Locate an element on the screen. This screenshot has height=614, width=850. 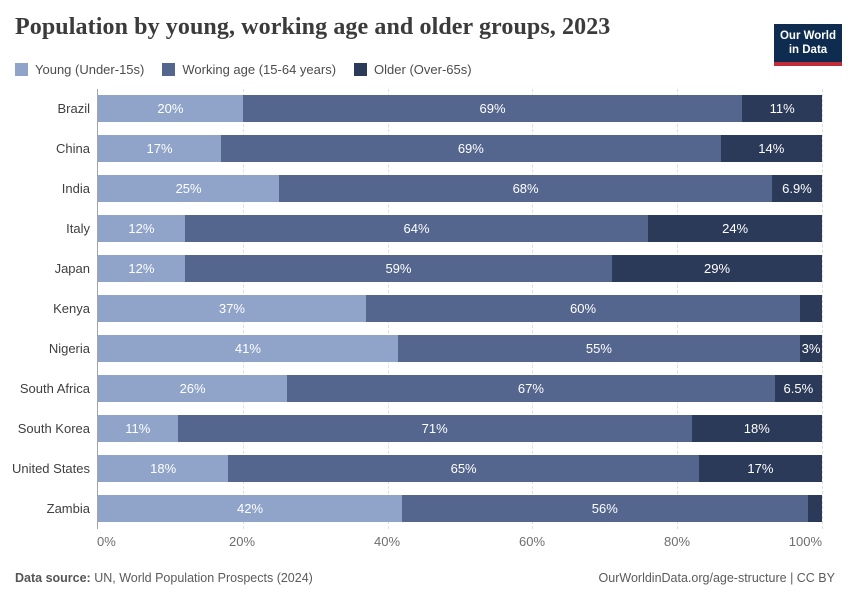
bar-segment: 41% is located at coordinates (248, 348).